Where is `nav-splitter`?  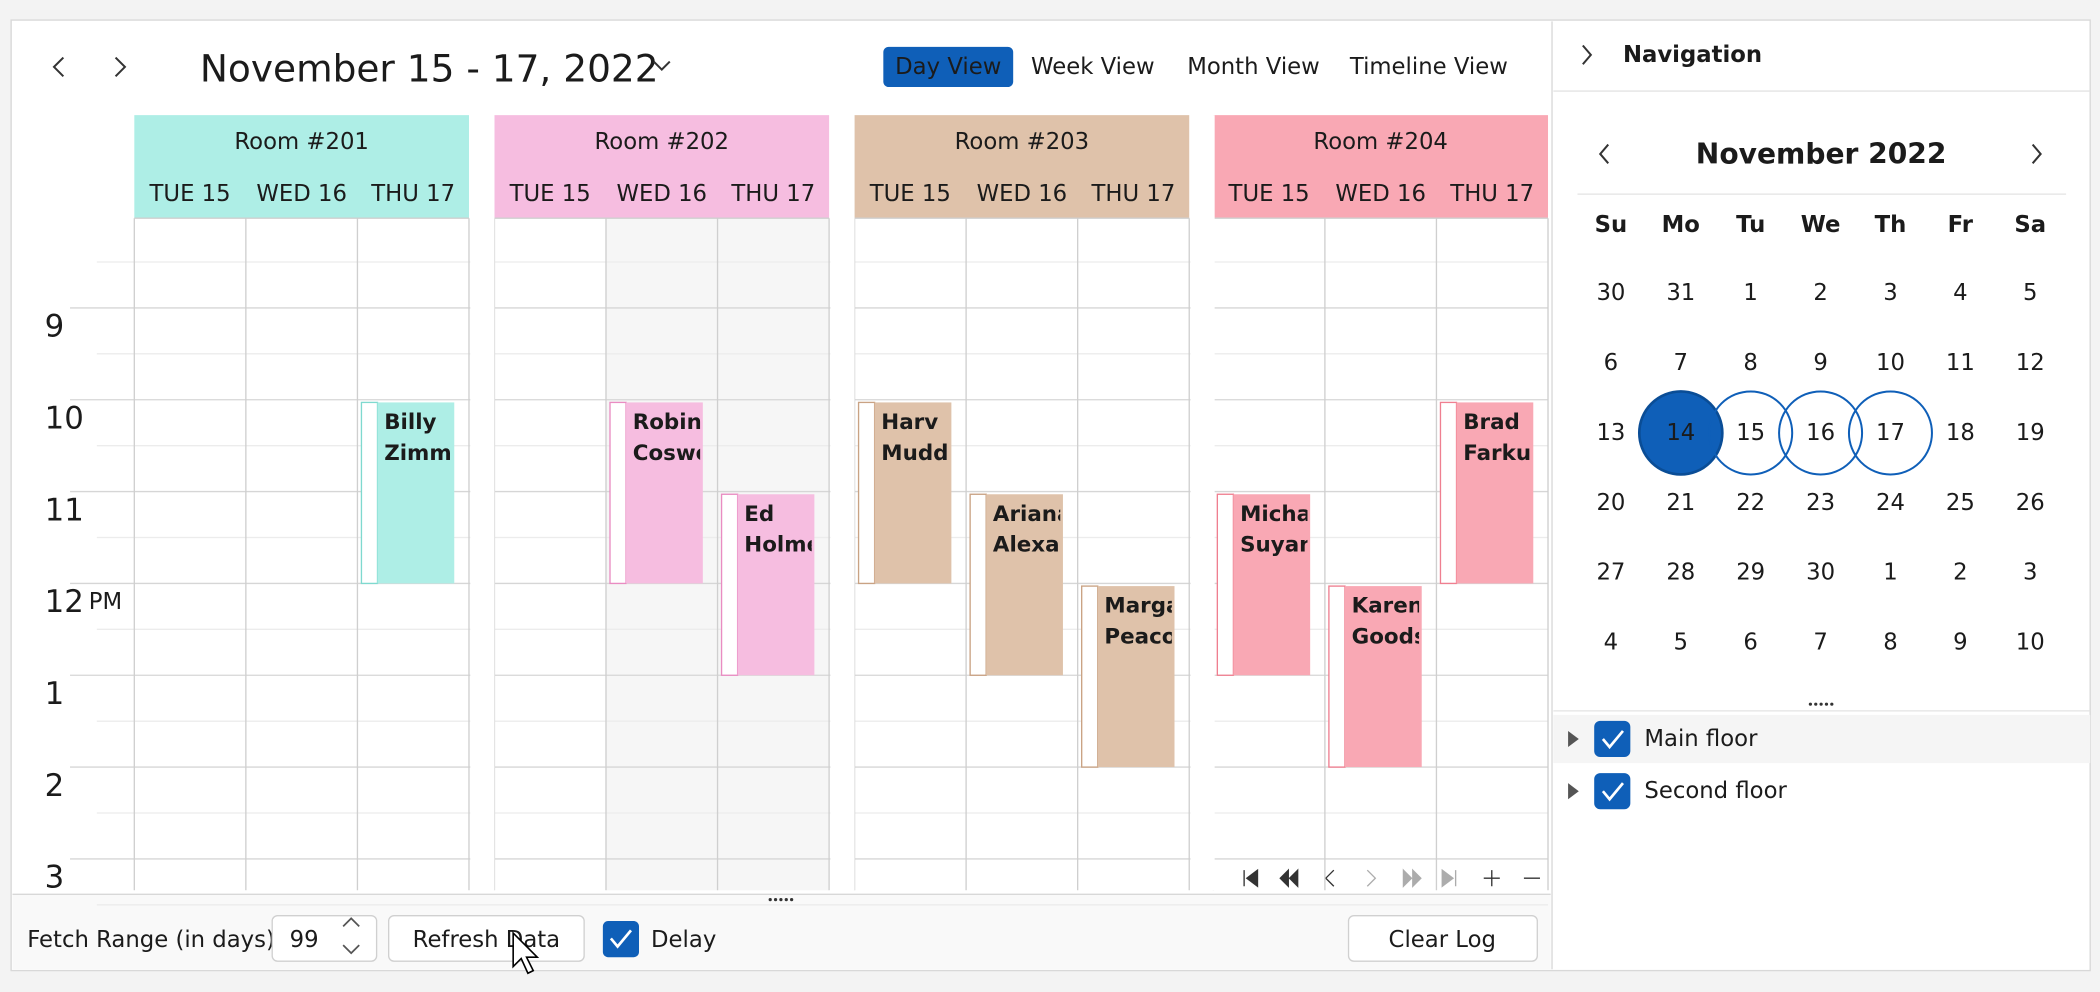
nav-splitter is located at coordinates (1821, 704).